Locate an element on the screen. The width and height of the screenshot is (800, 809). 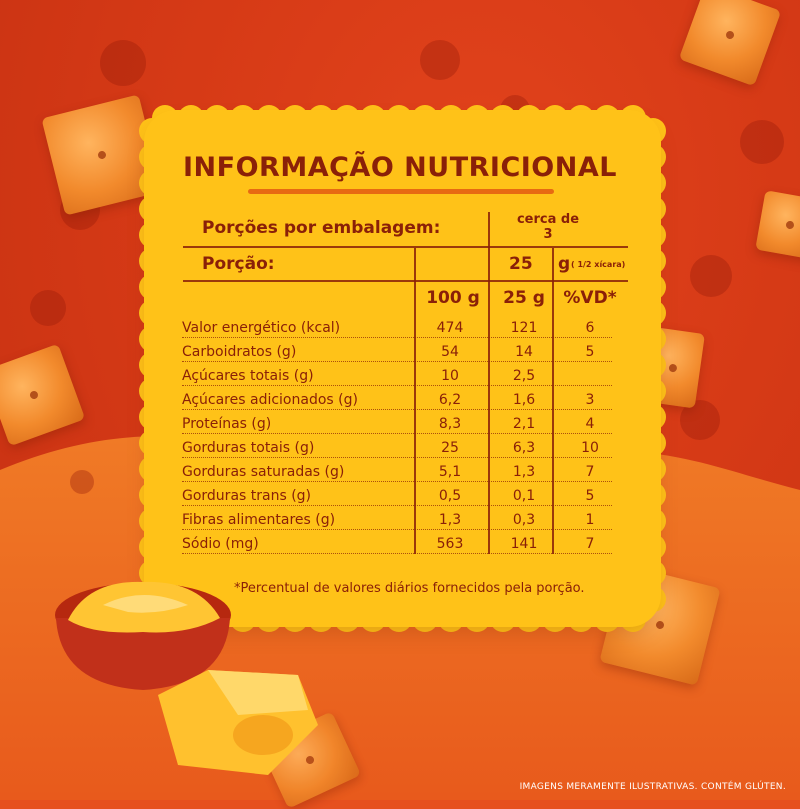
nutrient-label: Carboidratos (g) is located at coordinates (239, 352).